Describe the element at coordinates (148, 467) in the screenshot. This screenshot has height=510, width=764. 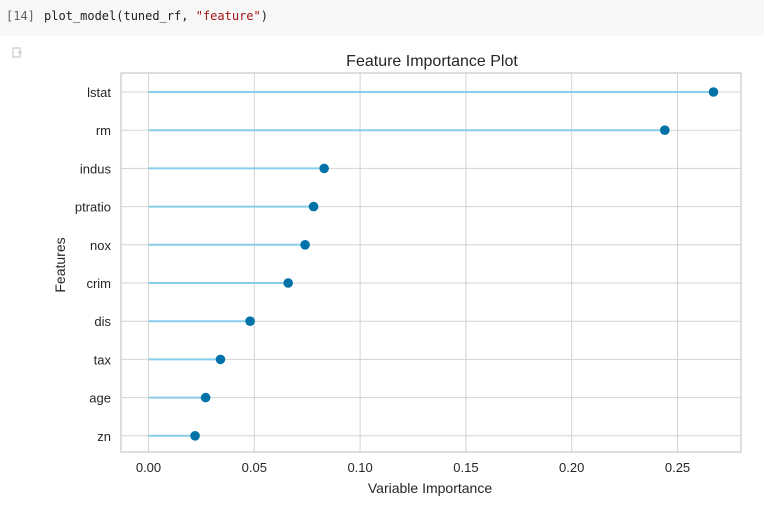
I see `x-tick-label: 0.00` at that location.